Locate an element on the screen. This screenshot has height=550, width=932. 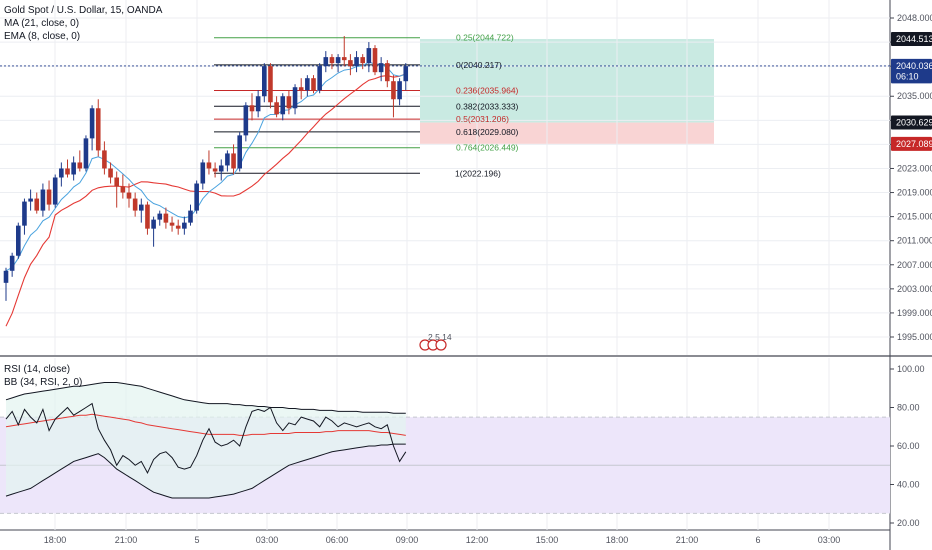
rsi-tick-label: 60.00 is located at coordinates (908, 446).